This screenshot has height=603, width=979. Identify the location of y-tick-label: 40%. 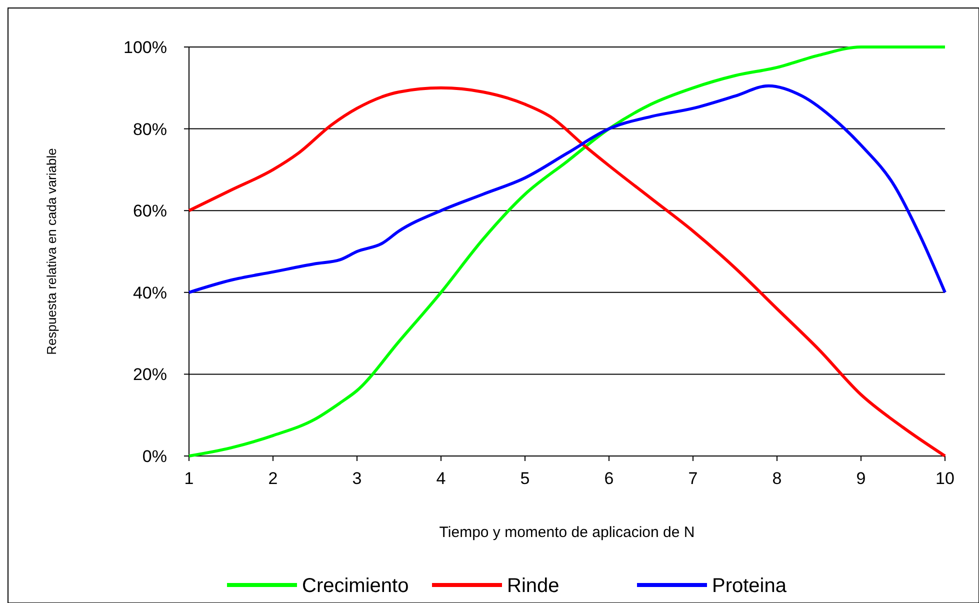
(149, 292).